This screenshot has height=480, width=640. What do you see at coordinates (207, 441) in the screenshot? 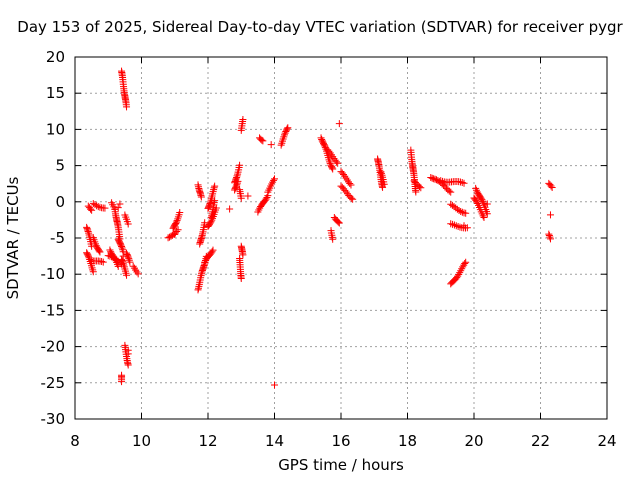
I see `x-tick-label: 12` at bounding box center [207, 441].